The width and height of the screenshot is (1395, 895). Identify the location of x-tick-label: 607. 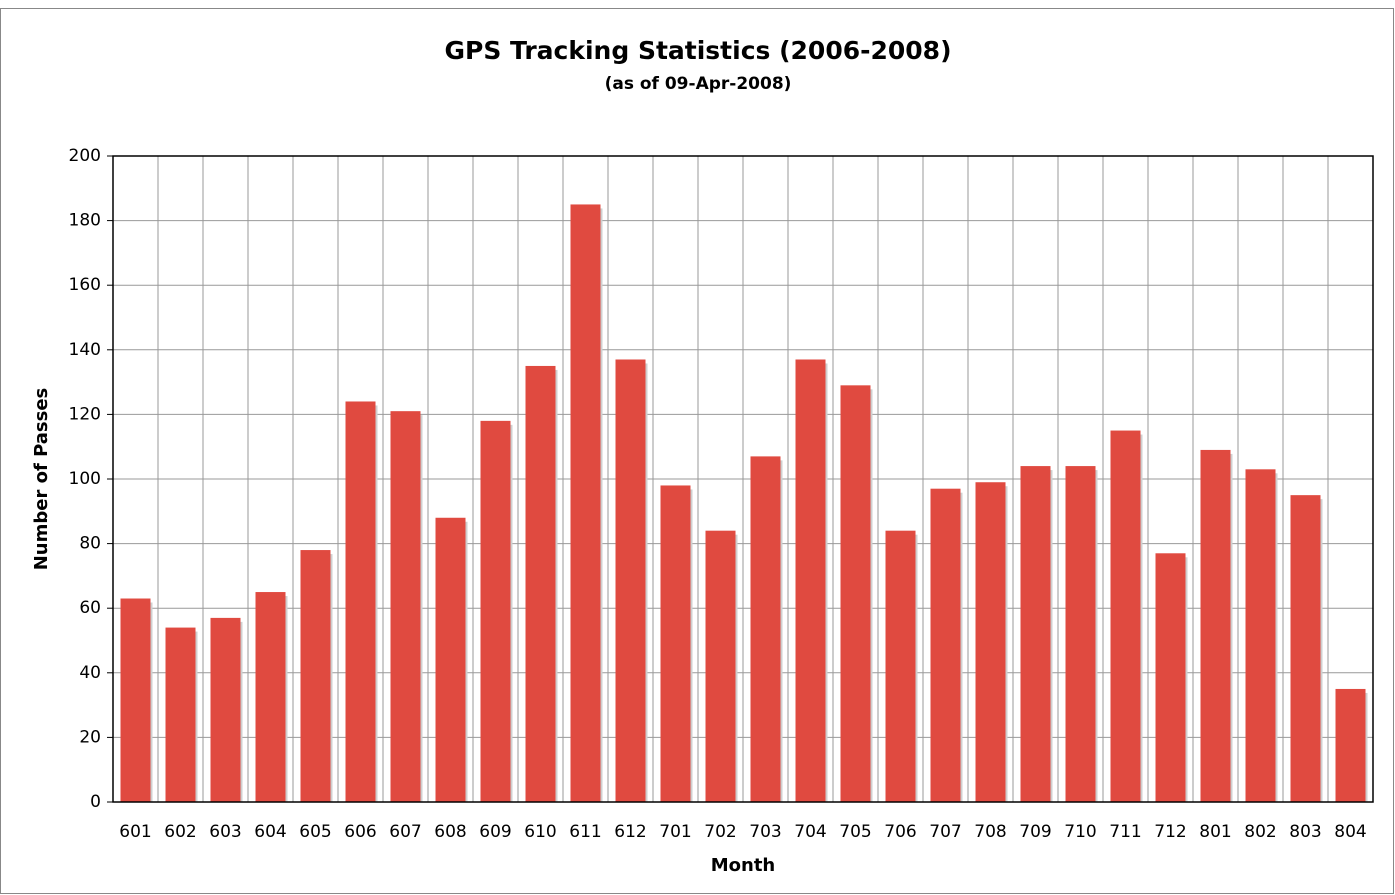
(405, 832).